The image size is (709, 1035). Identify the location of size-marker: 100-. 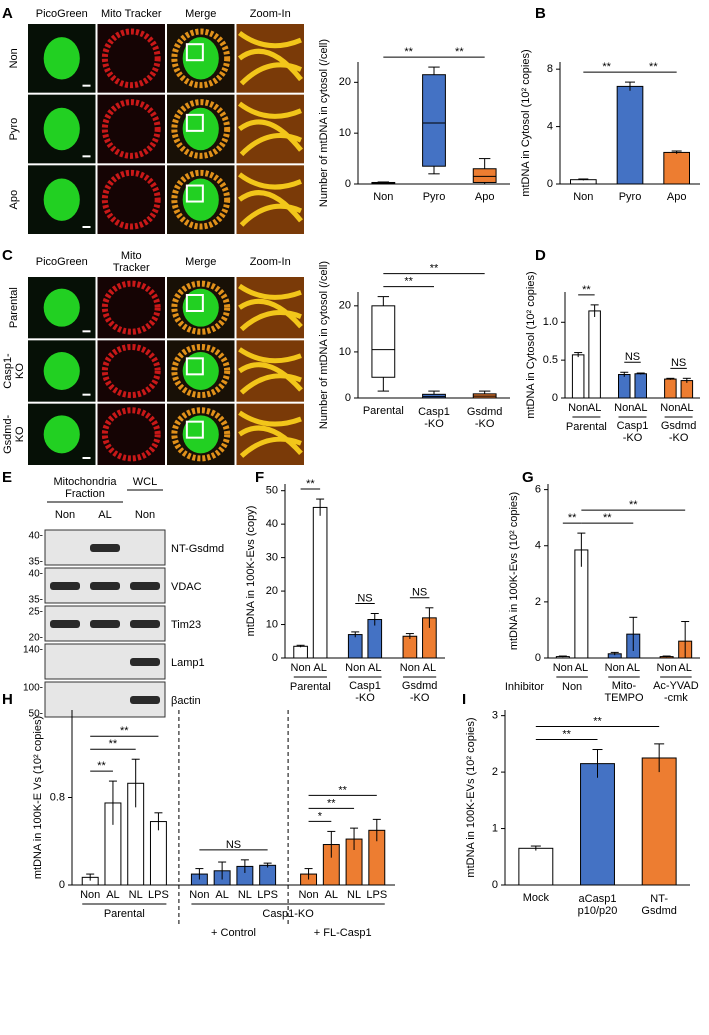
(33, 688).